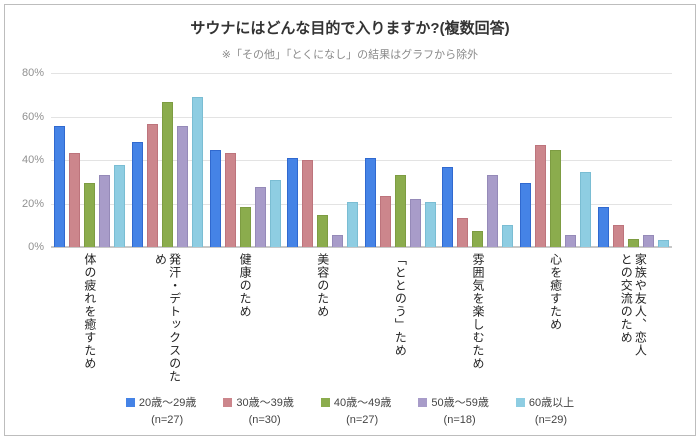 The image size is (700, 444). What do you see at coordinates (400, 305) in the screenshot?
I see `x-axis-category-label: 「ととのう」ため` at bounding box center [400, 305].